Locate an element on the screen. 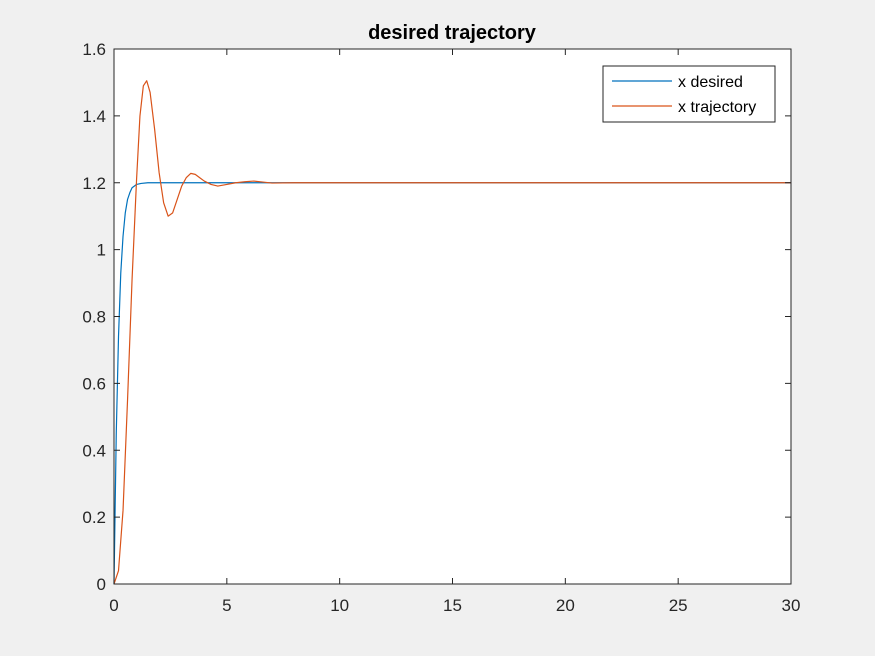 The height and width of the screenshot is (656, 875). y-tick-label: 0 is located at coordinates (101, 584).